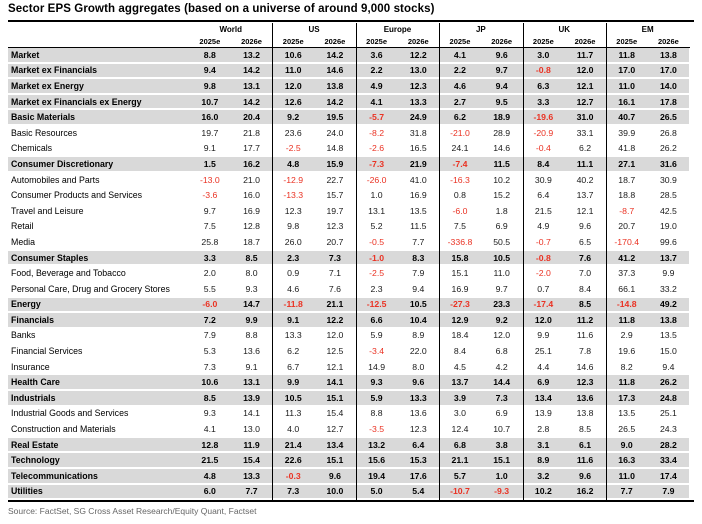 The height and width of the screenshot is (524, 702). What do you see at coordinates (209, 163) in the screenshot?
I see `value-cell: 1.5` at bounding box center [209, 163].